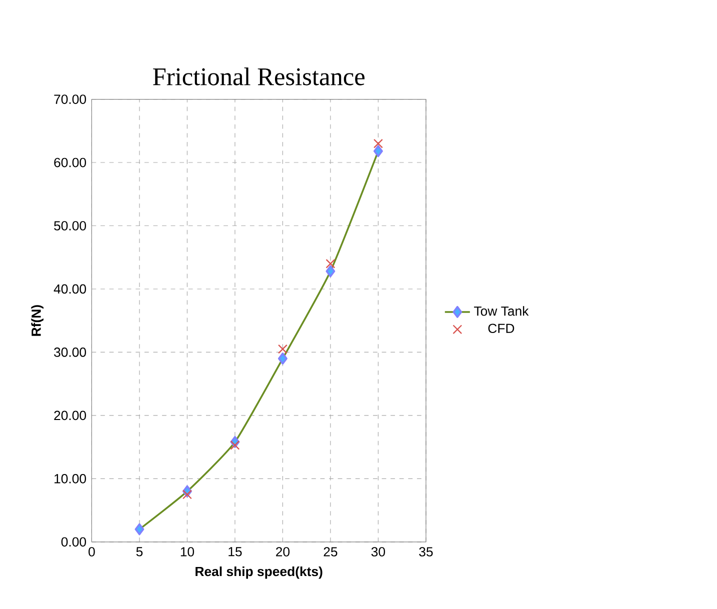 This screenshot has width=717, height=609. What do you see at coordinates (501, 329) in the screenshot?
I see `legend-label: CFD` at bounding box center [501, 329].